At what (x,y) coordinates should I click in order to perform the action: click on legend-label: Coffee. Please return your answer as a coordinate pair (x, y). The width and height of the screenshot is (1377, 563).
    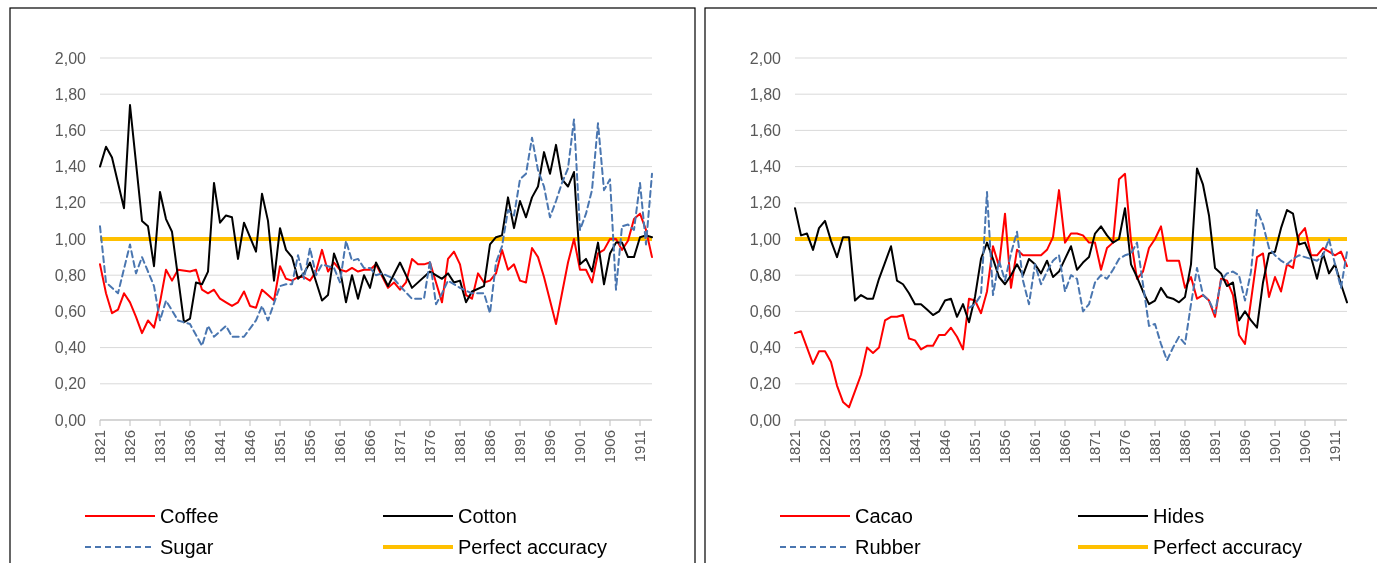
    Looking at the image, I should click on (189, 516).